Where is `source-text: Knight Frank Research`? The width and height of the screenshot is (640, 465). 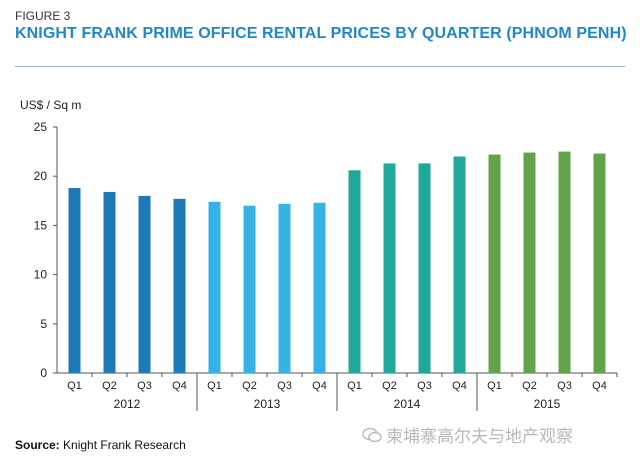
source-text: Knight Frank Research is located at coordinates (124, 445).